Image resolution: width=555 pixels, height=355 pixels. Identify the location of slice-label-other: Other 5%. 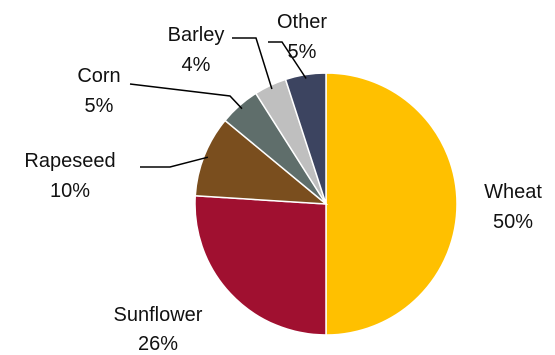
(302, 37).